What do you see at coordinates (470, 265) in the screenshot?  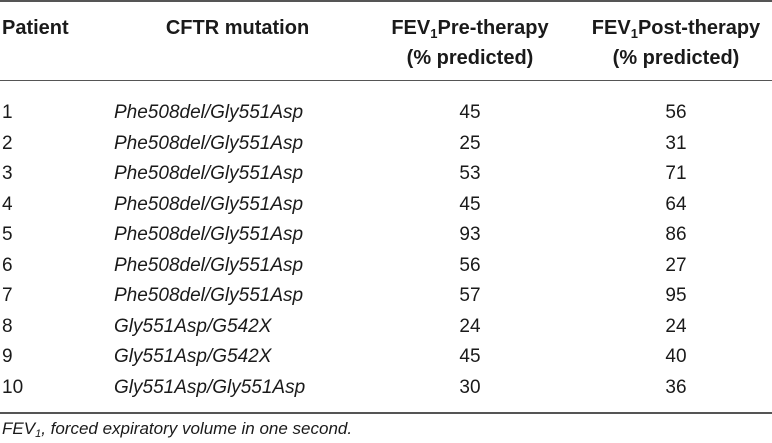 I see `cell-fev1-pre: 56` at bounding box center [470, 265].